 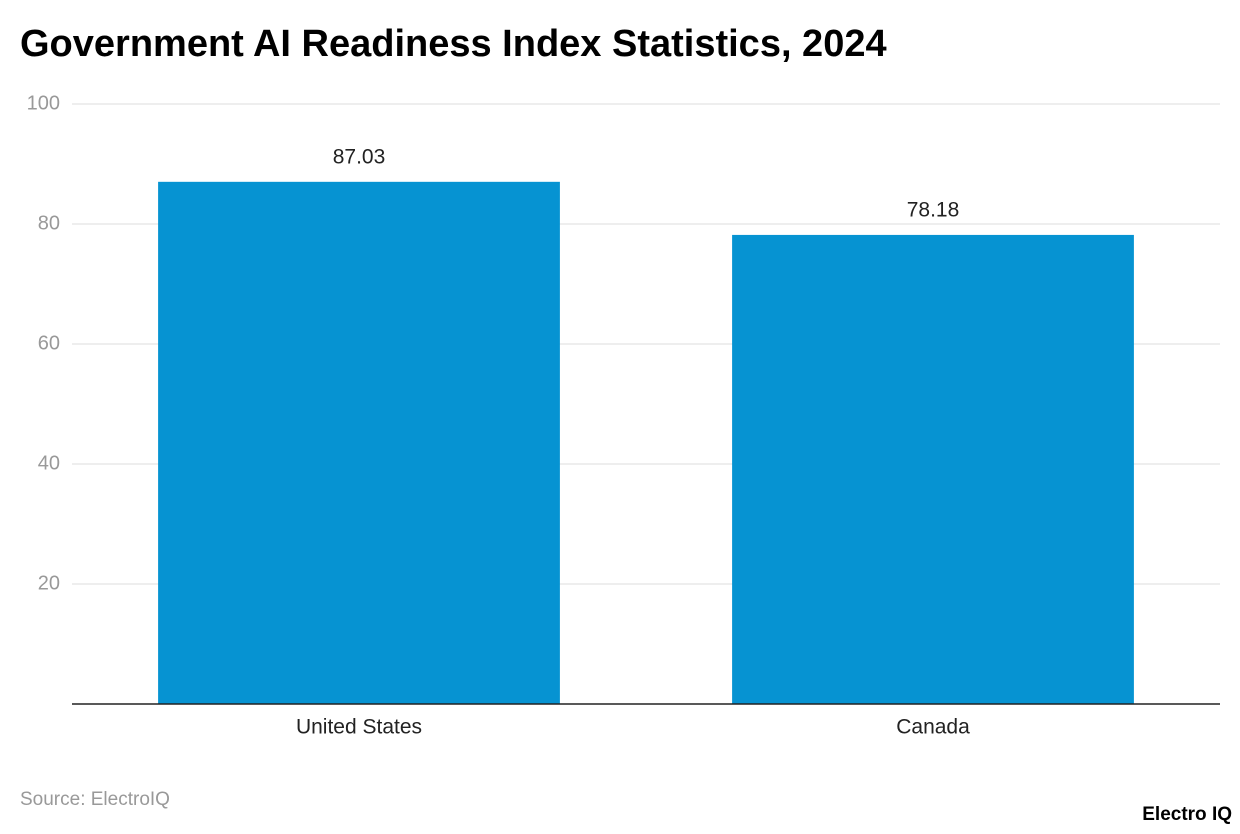 I want to click on x-tick-label: United States, so click(x=359, y=727).